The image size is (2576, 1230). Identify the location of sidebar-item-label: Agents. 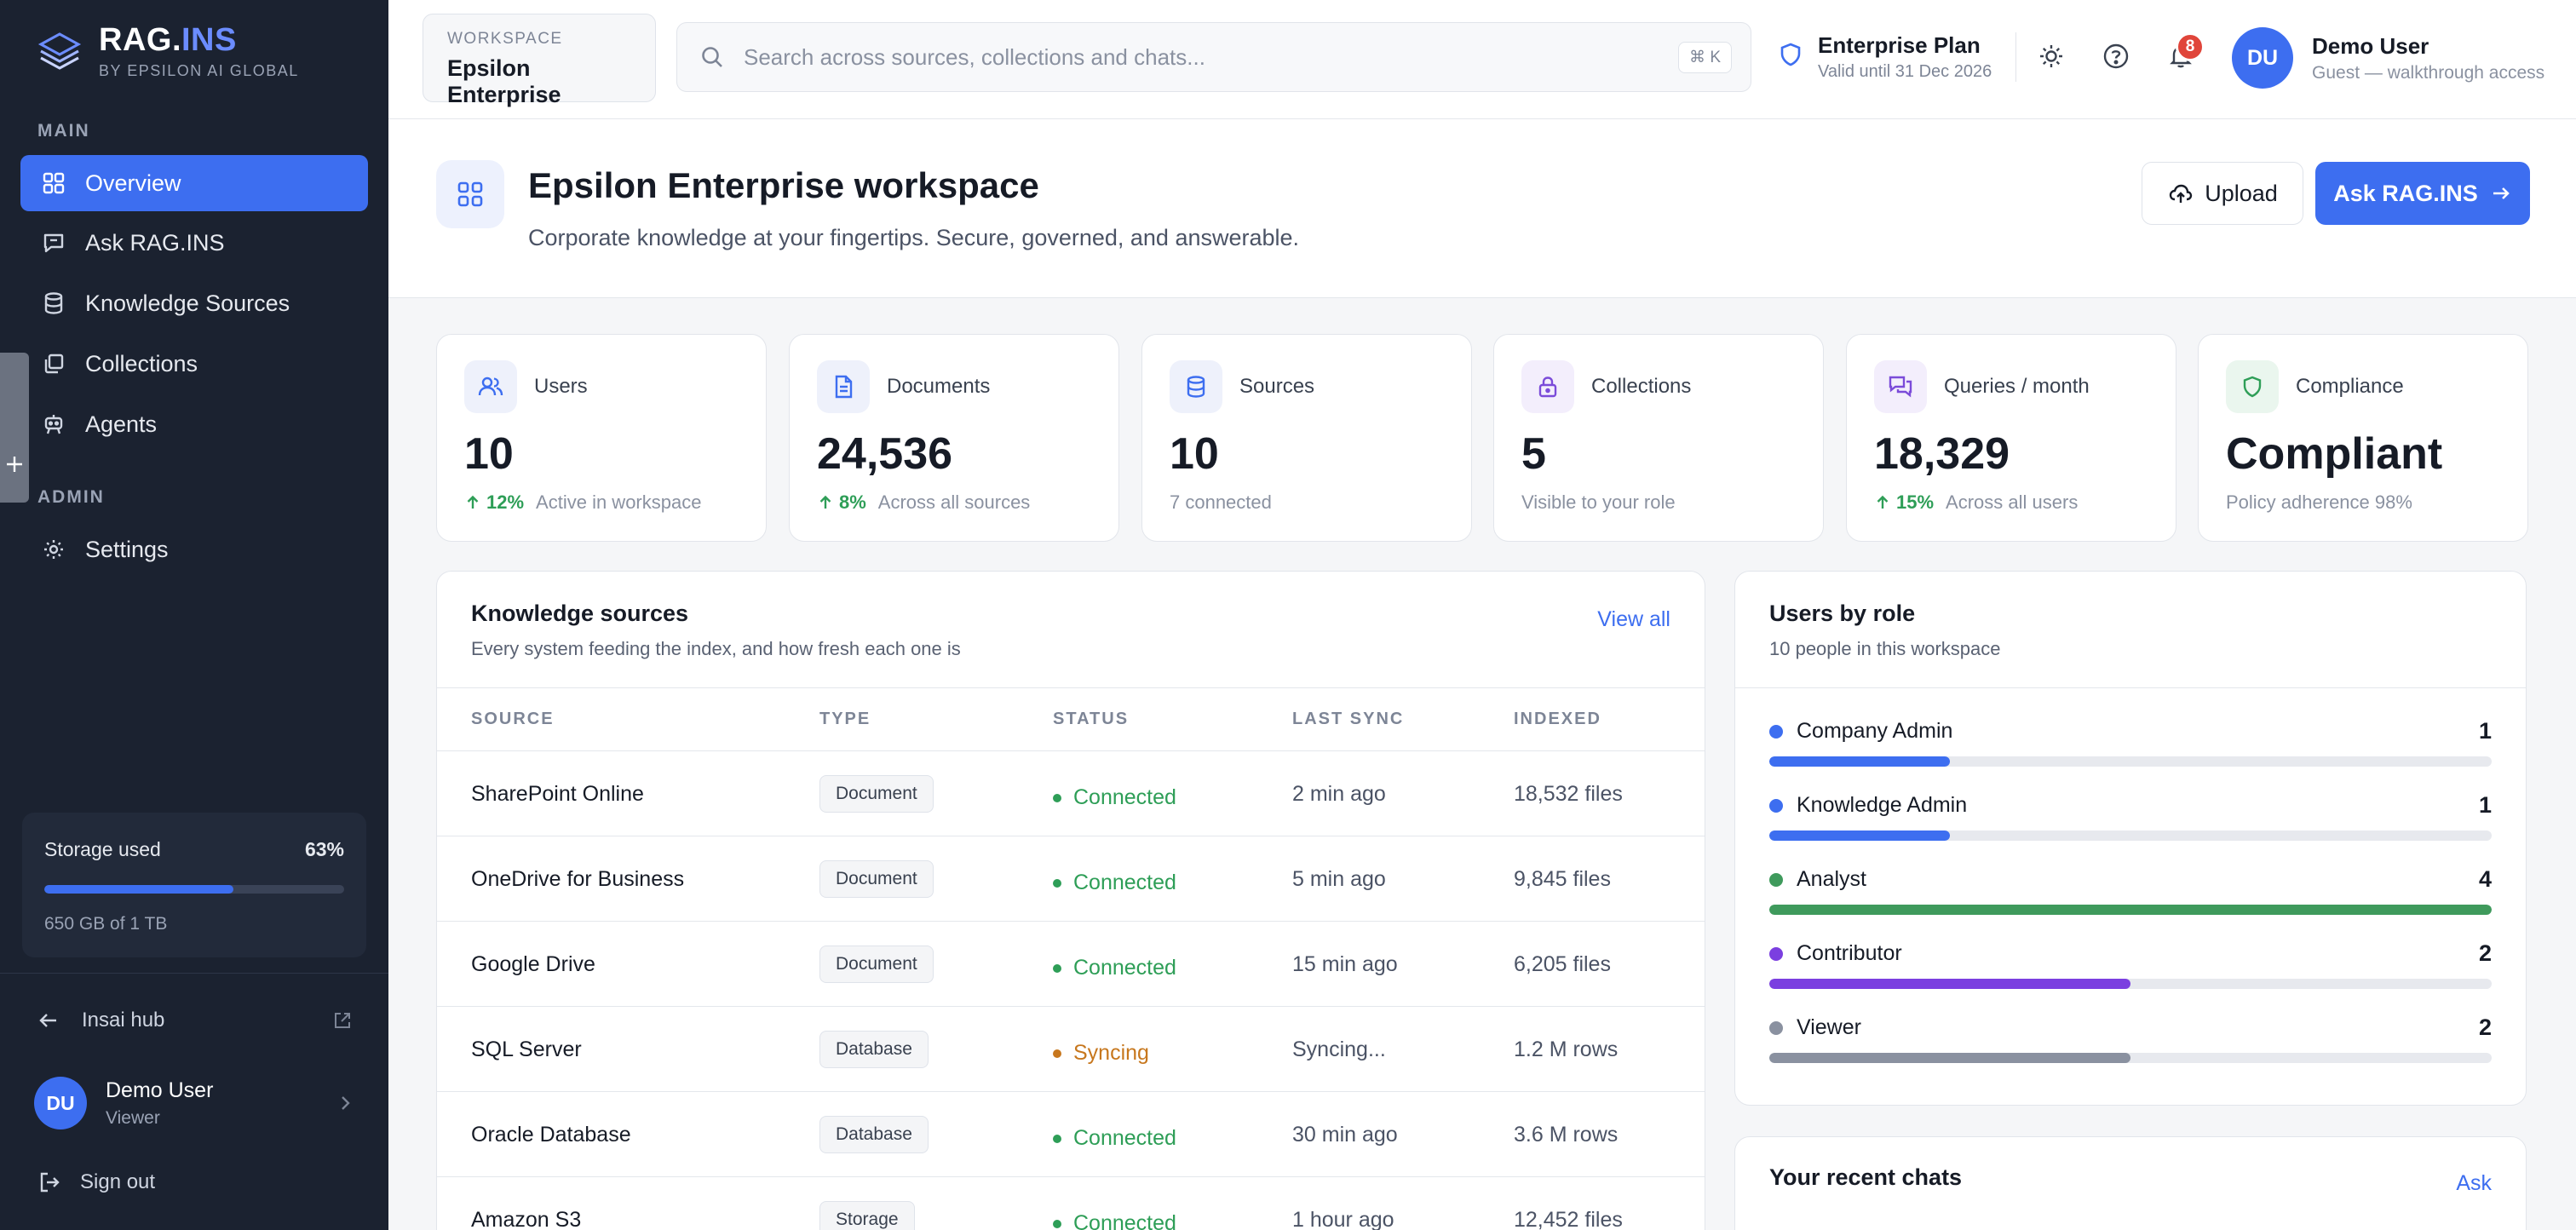
(122, 424).